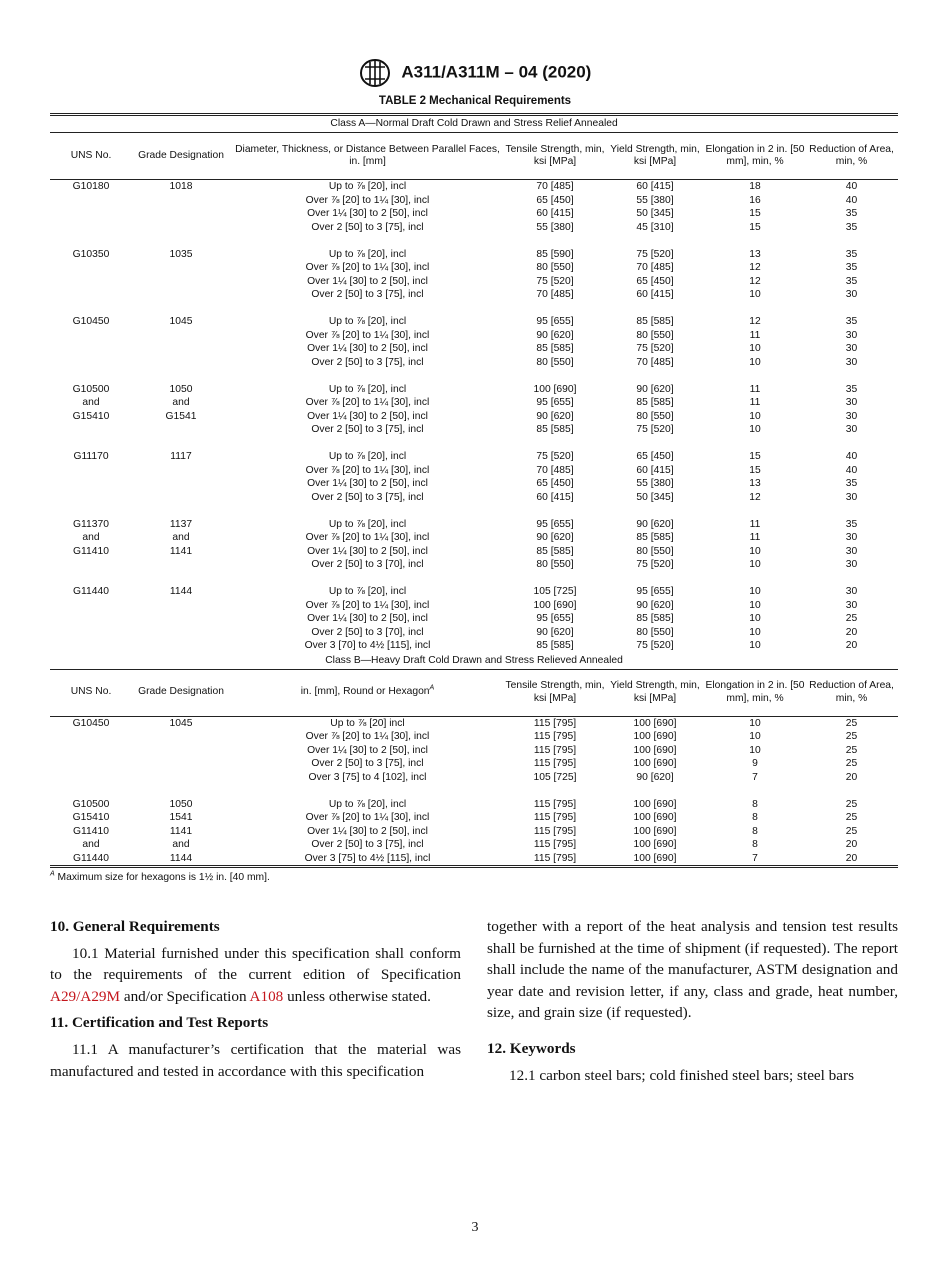 Image resolution: width=950 pixels, height=1272 pixels. What do you see at coordinates (755, 335) in the screenshot?
I see `elongation: 11` at bounding box center [755, 335].